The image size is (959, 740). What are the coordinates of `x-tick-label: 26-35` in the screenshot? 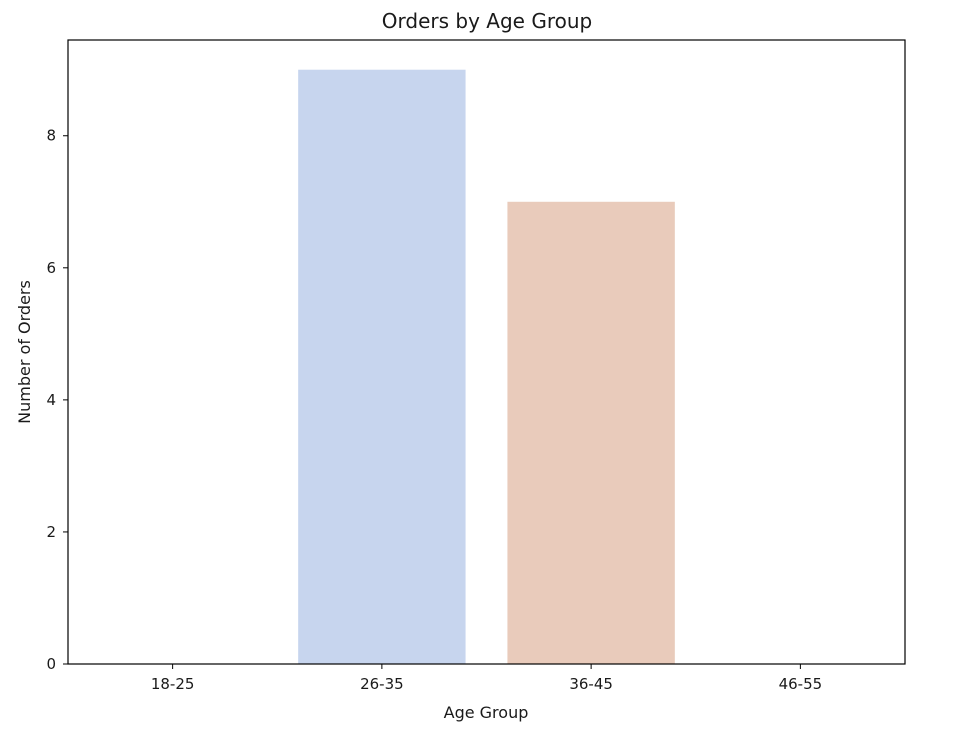 It's located at (382, 684).